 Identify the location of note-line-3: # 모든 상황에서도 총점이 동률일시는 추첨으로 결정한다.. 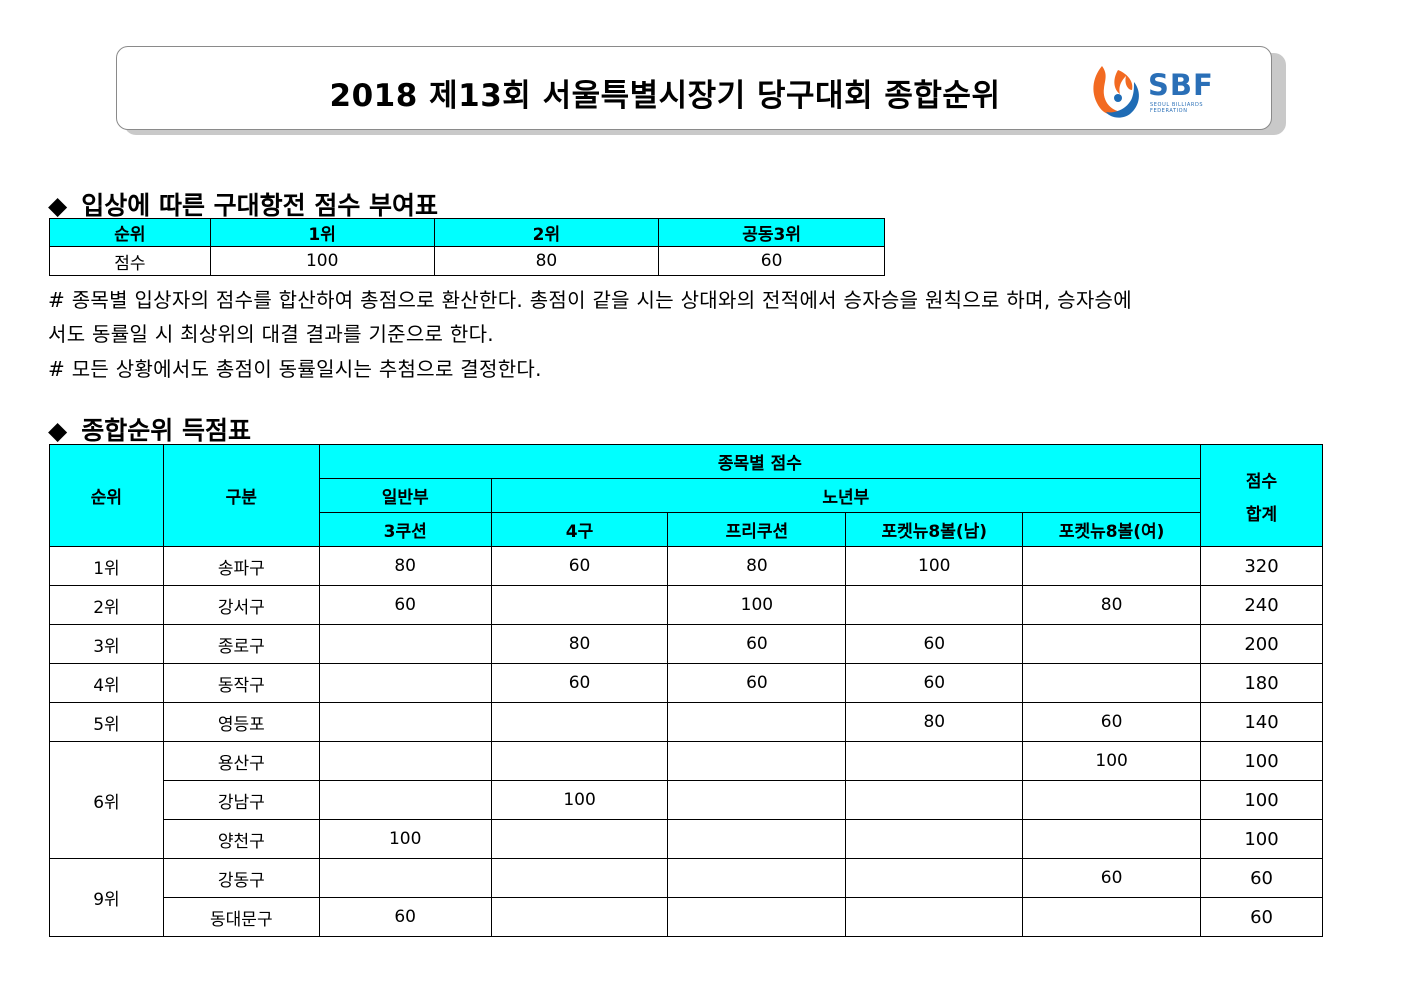
(295, 369).